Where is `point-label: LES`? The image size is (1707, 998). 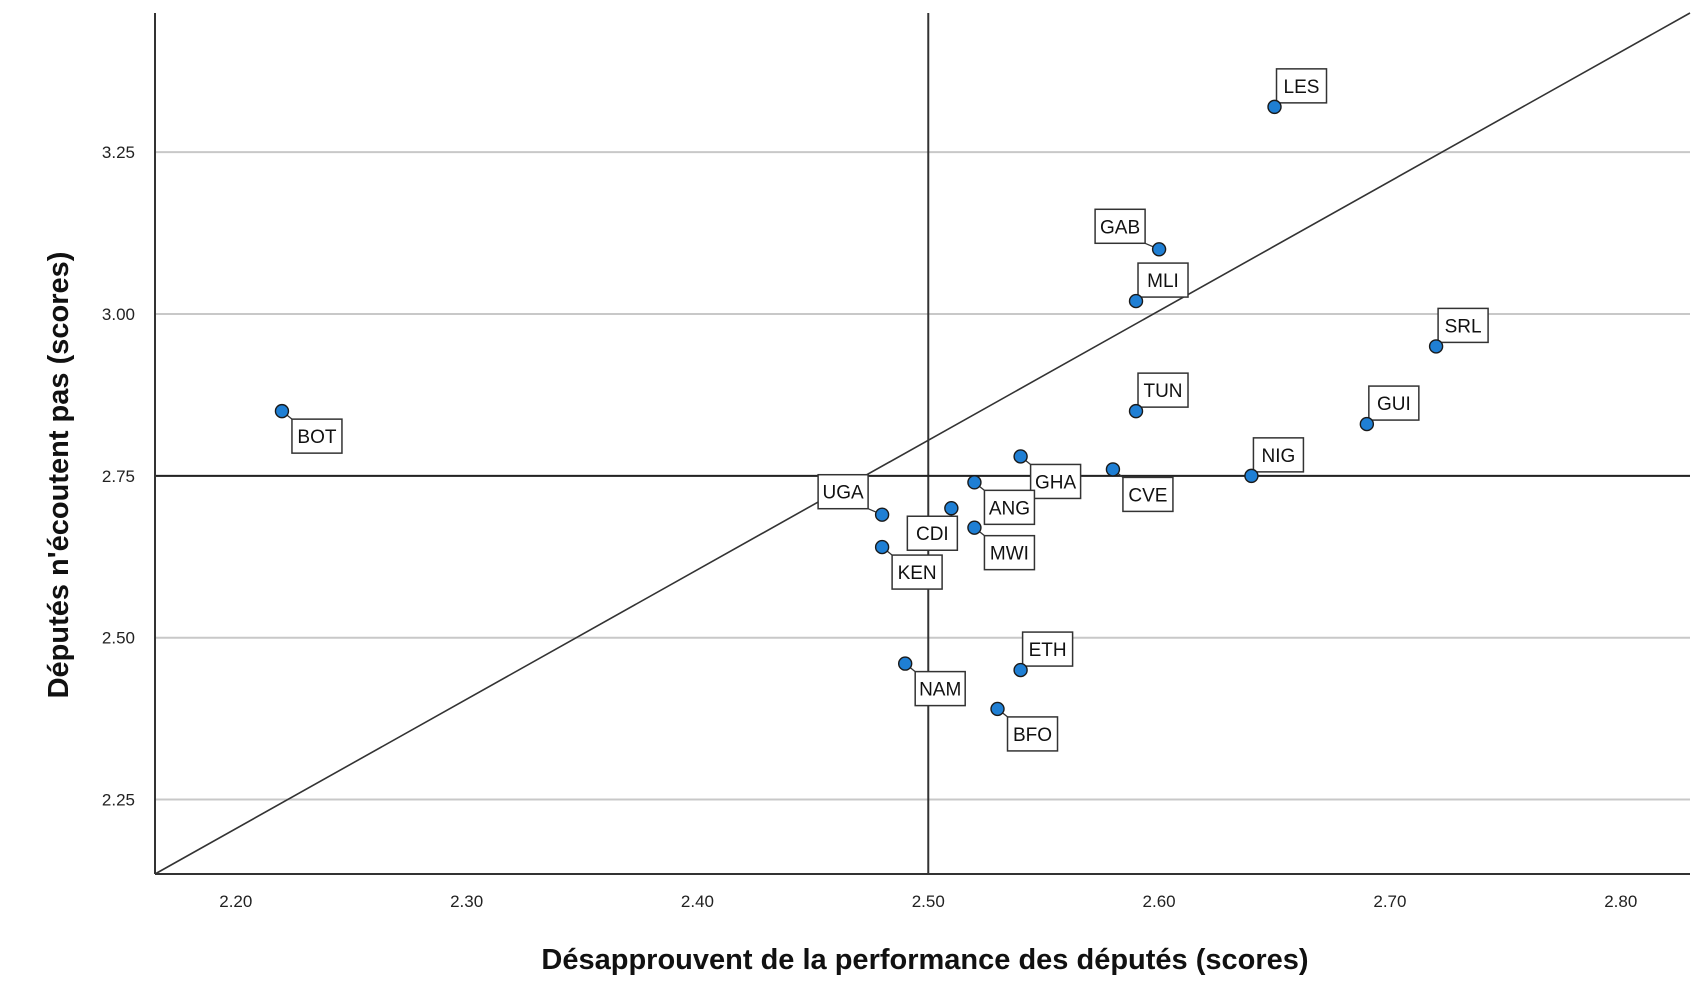
point-label: LES is located at coordinates (1302, 87).